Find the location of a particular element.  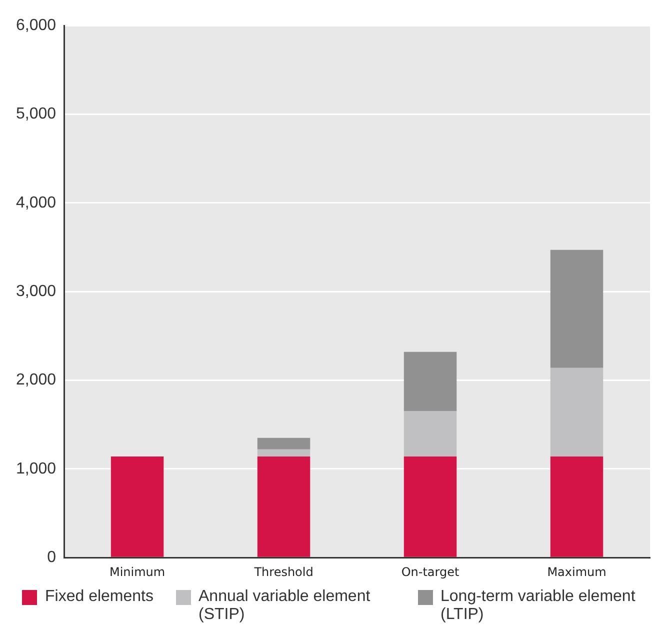

y-tick-label: 1,000 is located at coordinates (36, 469).